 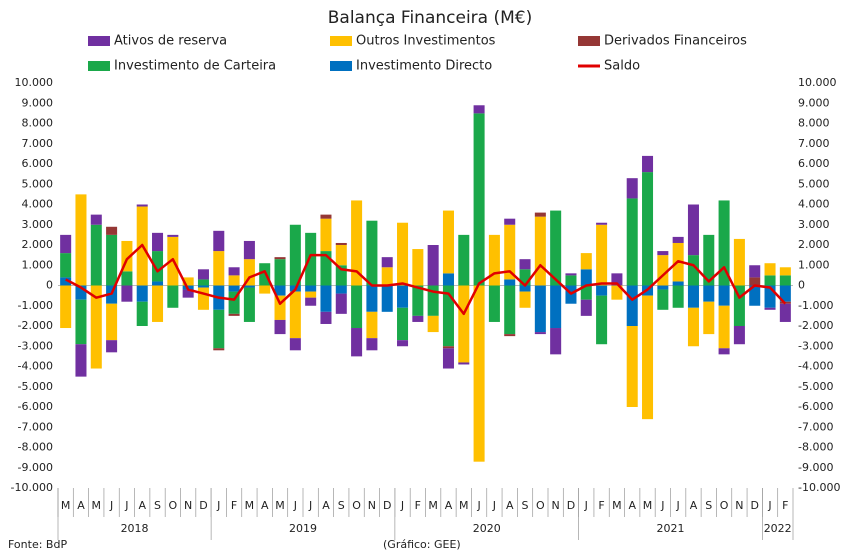 I want to click on y2-tick-label: -3.000, so click(x=815, y=345).